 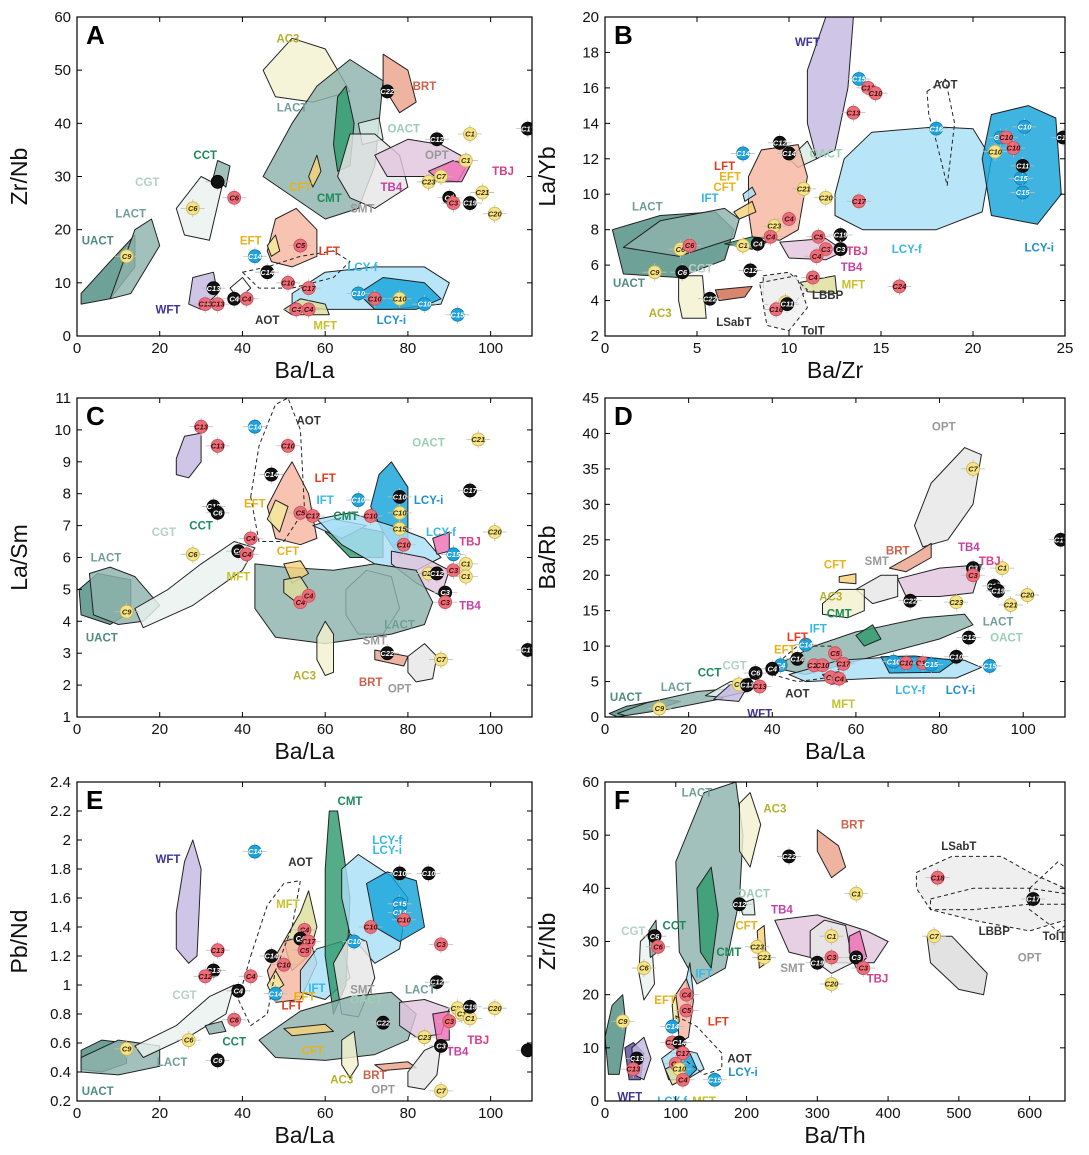 What do you see at coordinates (437, 156) in the screenshot?
I see `field-label: OPT` at bounding box center [437, 156].